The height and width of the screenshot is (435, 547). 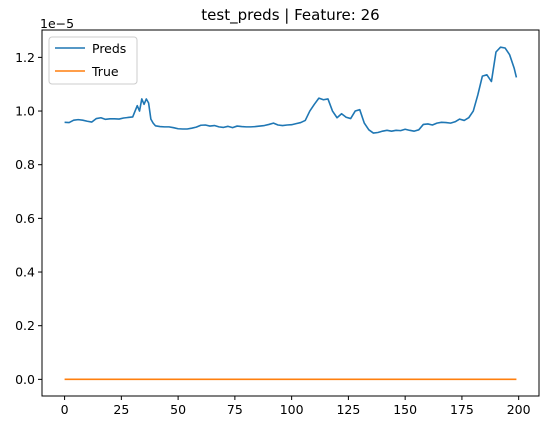 What do you see at coordinates (25, 57) in the screenshot?
I see `y-tick-label: 1.2` at bounding box center [25, 57].